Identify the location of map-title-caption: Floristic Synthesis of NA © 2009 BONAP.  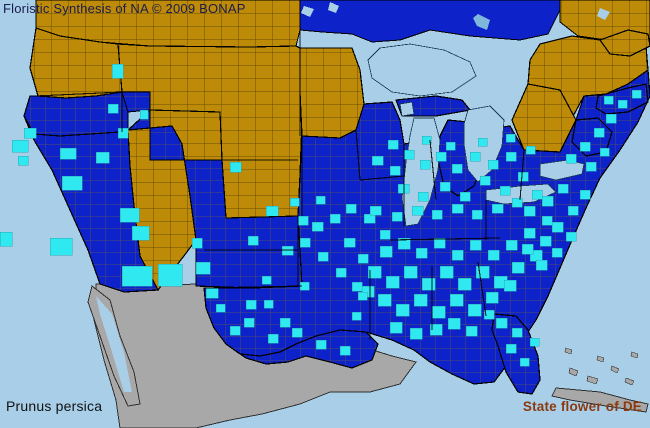
(124, 8).